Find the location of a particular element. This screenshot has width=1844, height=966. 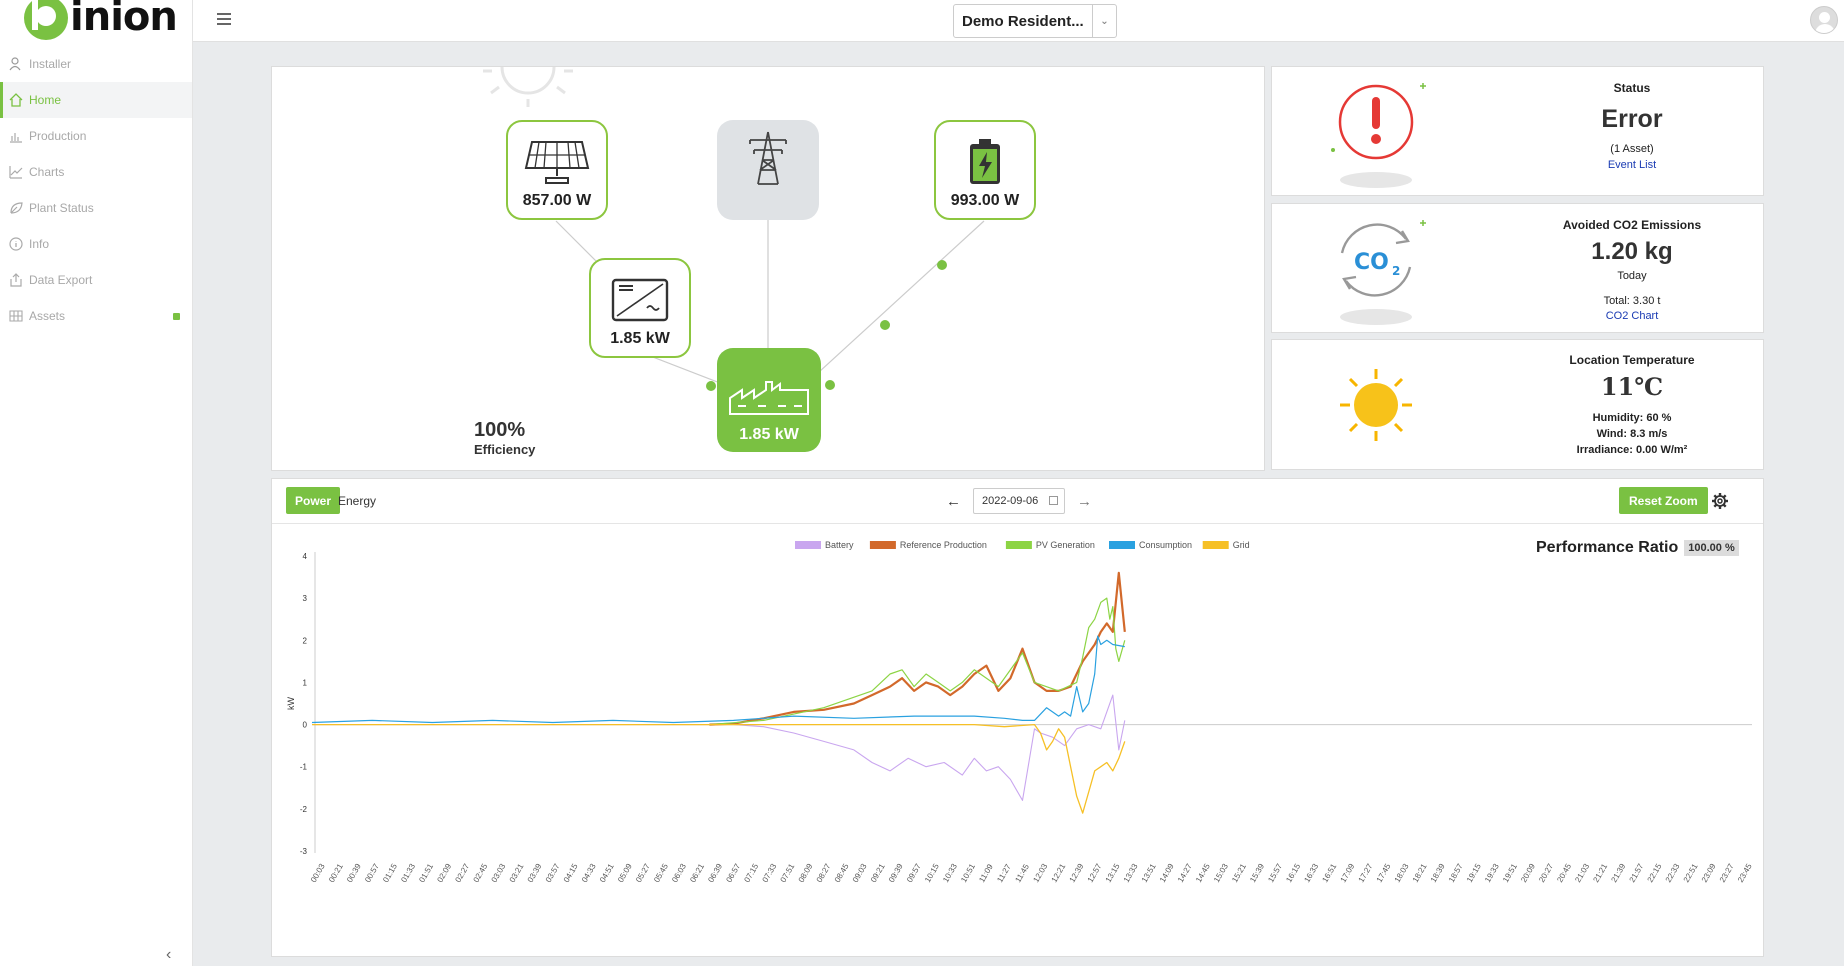

site-selector: Demo Resident... ⌄ is located at coordinates (1035, 21).